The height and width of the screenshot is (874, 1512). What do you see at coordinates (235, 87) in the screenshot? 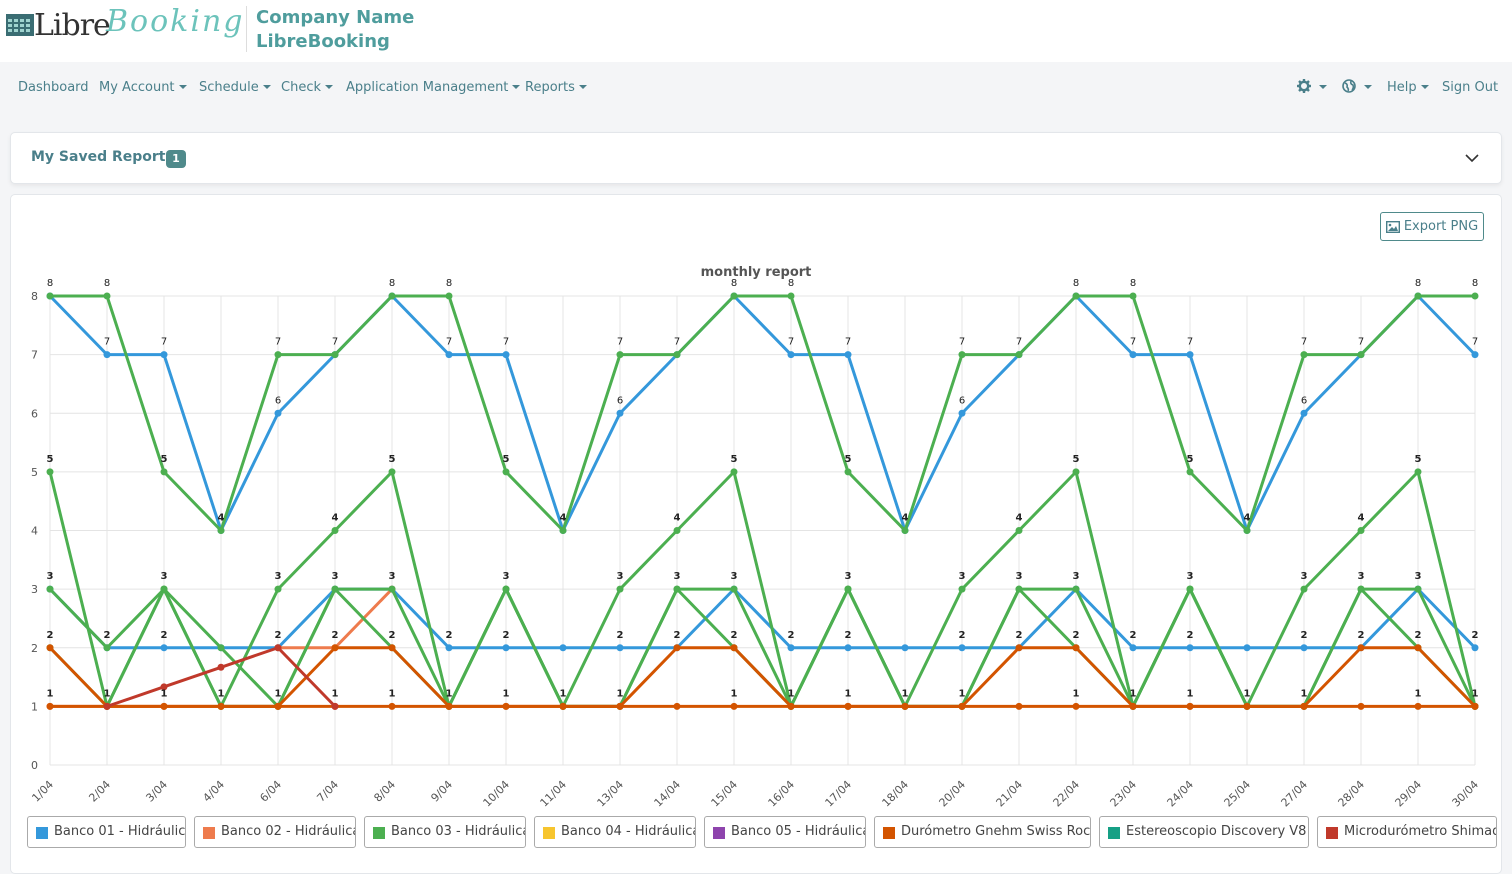
I see `nav-schedule: Schedule` at bounding box center [235, 87].